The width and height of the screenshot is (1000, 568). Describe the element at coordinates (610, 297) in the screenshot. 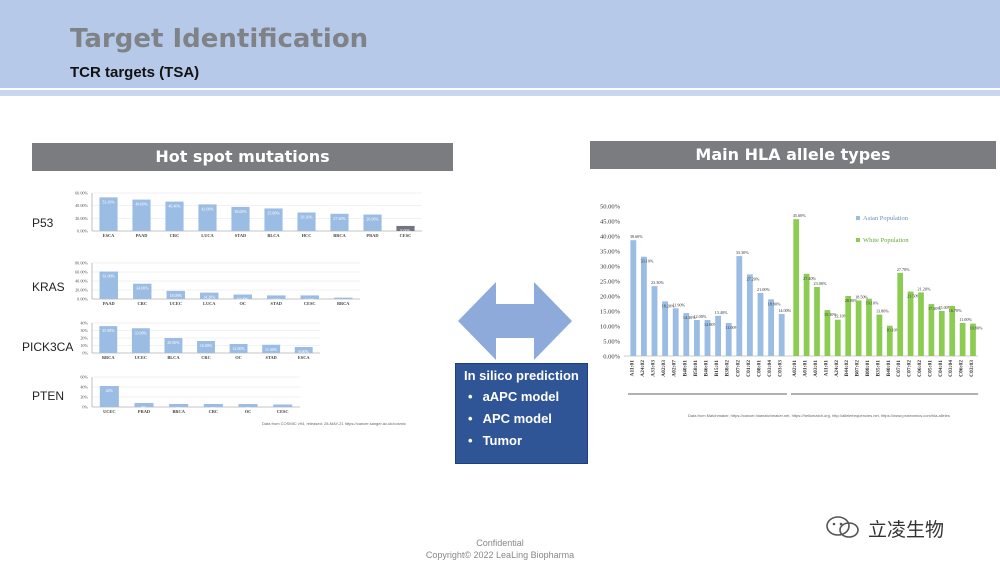

I see `y-tick-label: 20.00%` at that location.